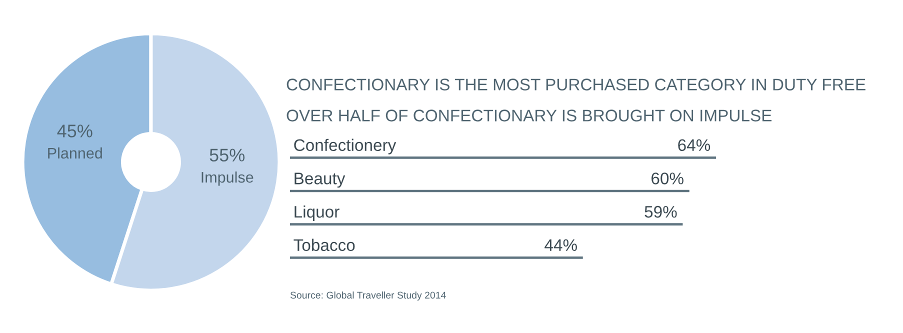 Image resolution: width=903 pixels, height=333 pixels. Describe the element at coordinates (668, 178) in the screenshot. I see `data-label: 60%` at that location.